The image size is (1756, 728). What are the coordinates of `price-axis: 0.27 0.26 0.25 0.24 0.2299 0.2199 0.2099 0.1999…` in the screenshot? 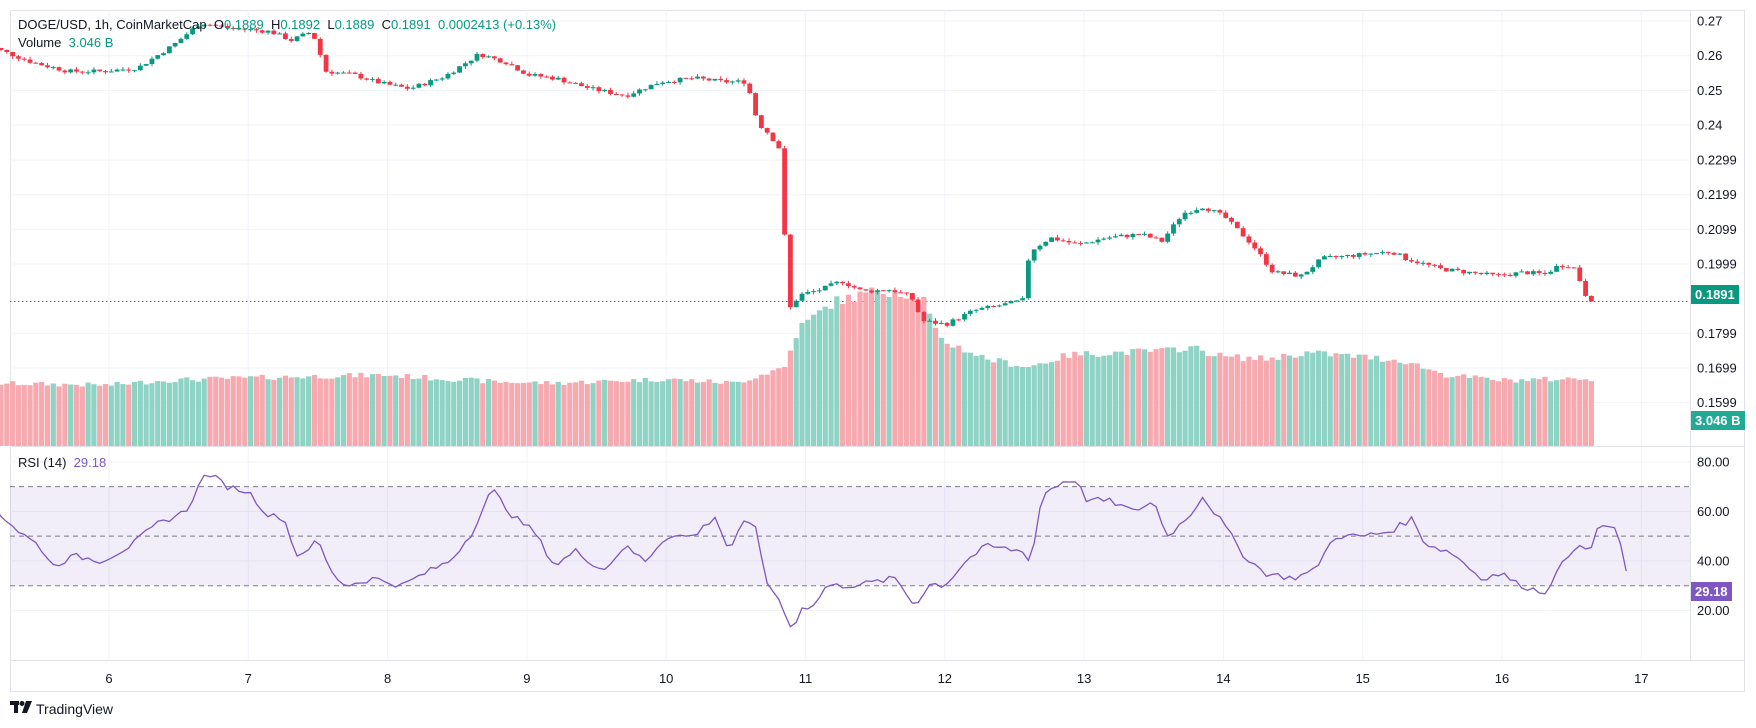 It's located at (1717, 212).